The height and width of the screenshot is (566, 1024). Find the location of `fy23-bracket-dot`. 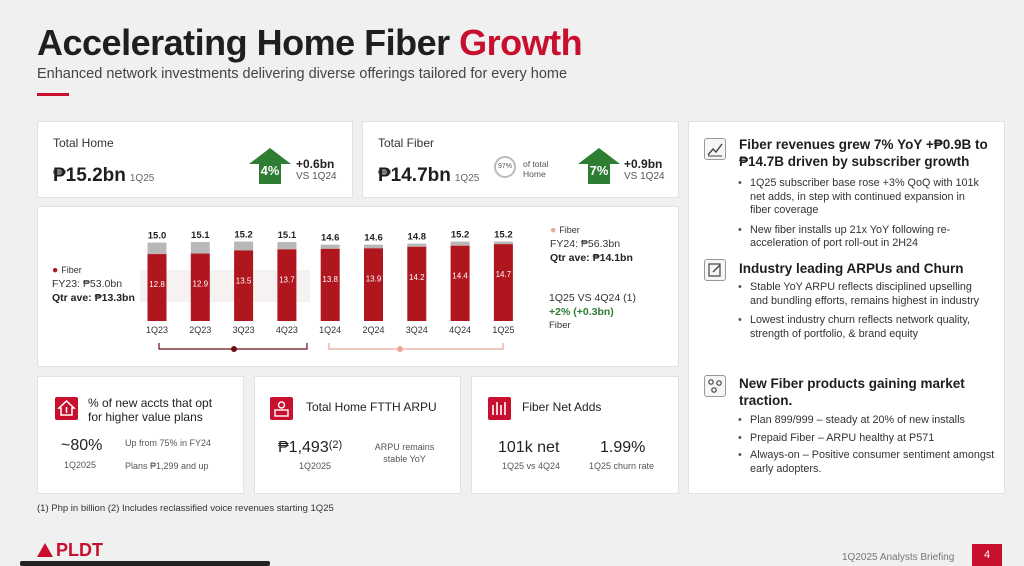

fy23-bracket-dot is located at coordinates (234, 349).